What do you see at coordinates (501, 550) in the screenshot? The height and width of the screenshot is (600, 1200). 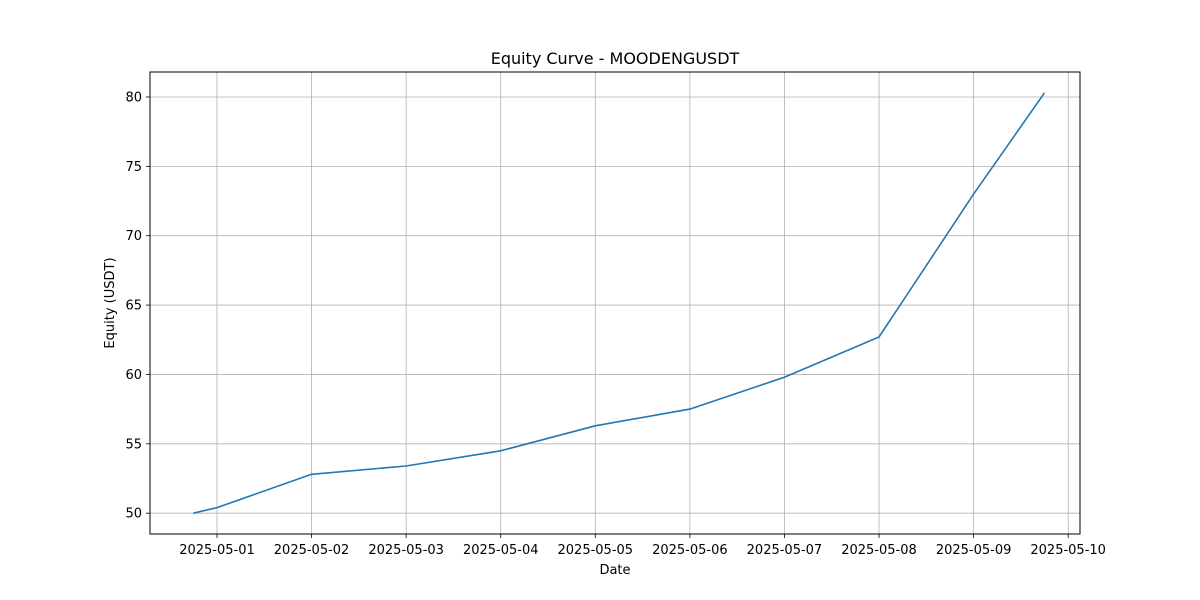 I see `x-tick-label: 2025-05-04` at bounding box center [501, 550].